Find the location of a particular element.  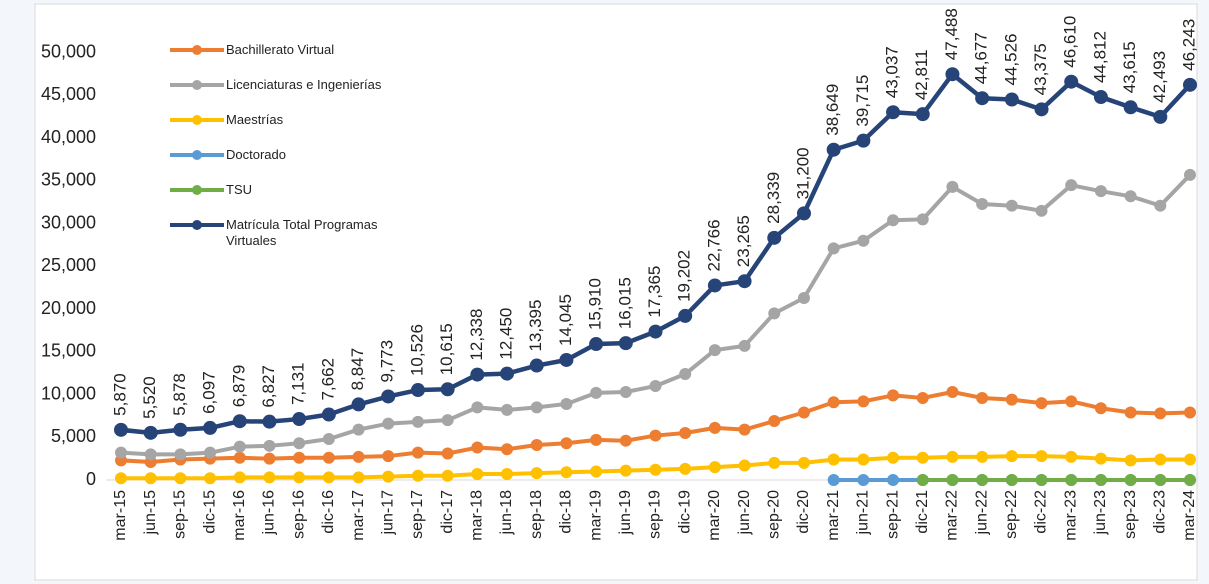

data-label: 5,520 is located at coordinates (149, 397).